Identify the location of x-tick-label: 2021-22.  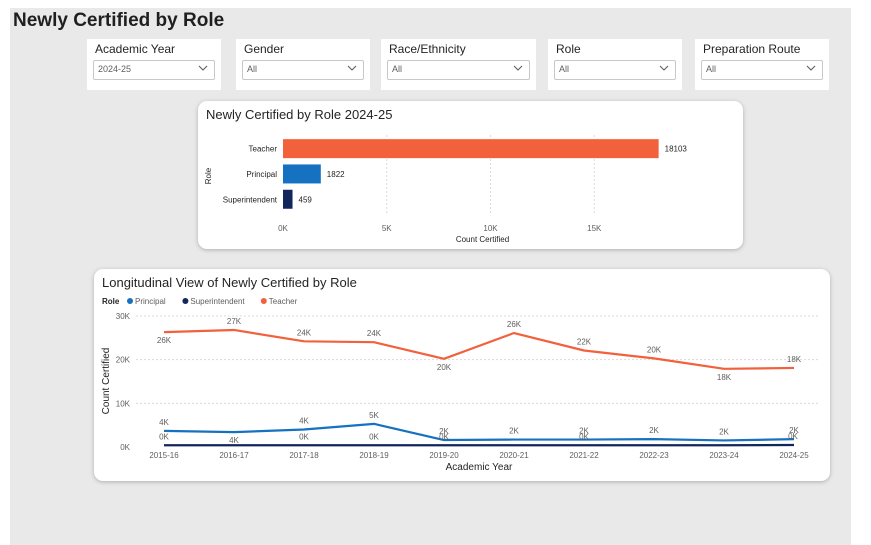
(584, 455).